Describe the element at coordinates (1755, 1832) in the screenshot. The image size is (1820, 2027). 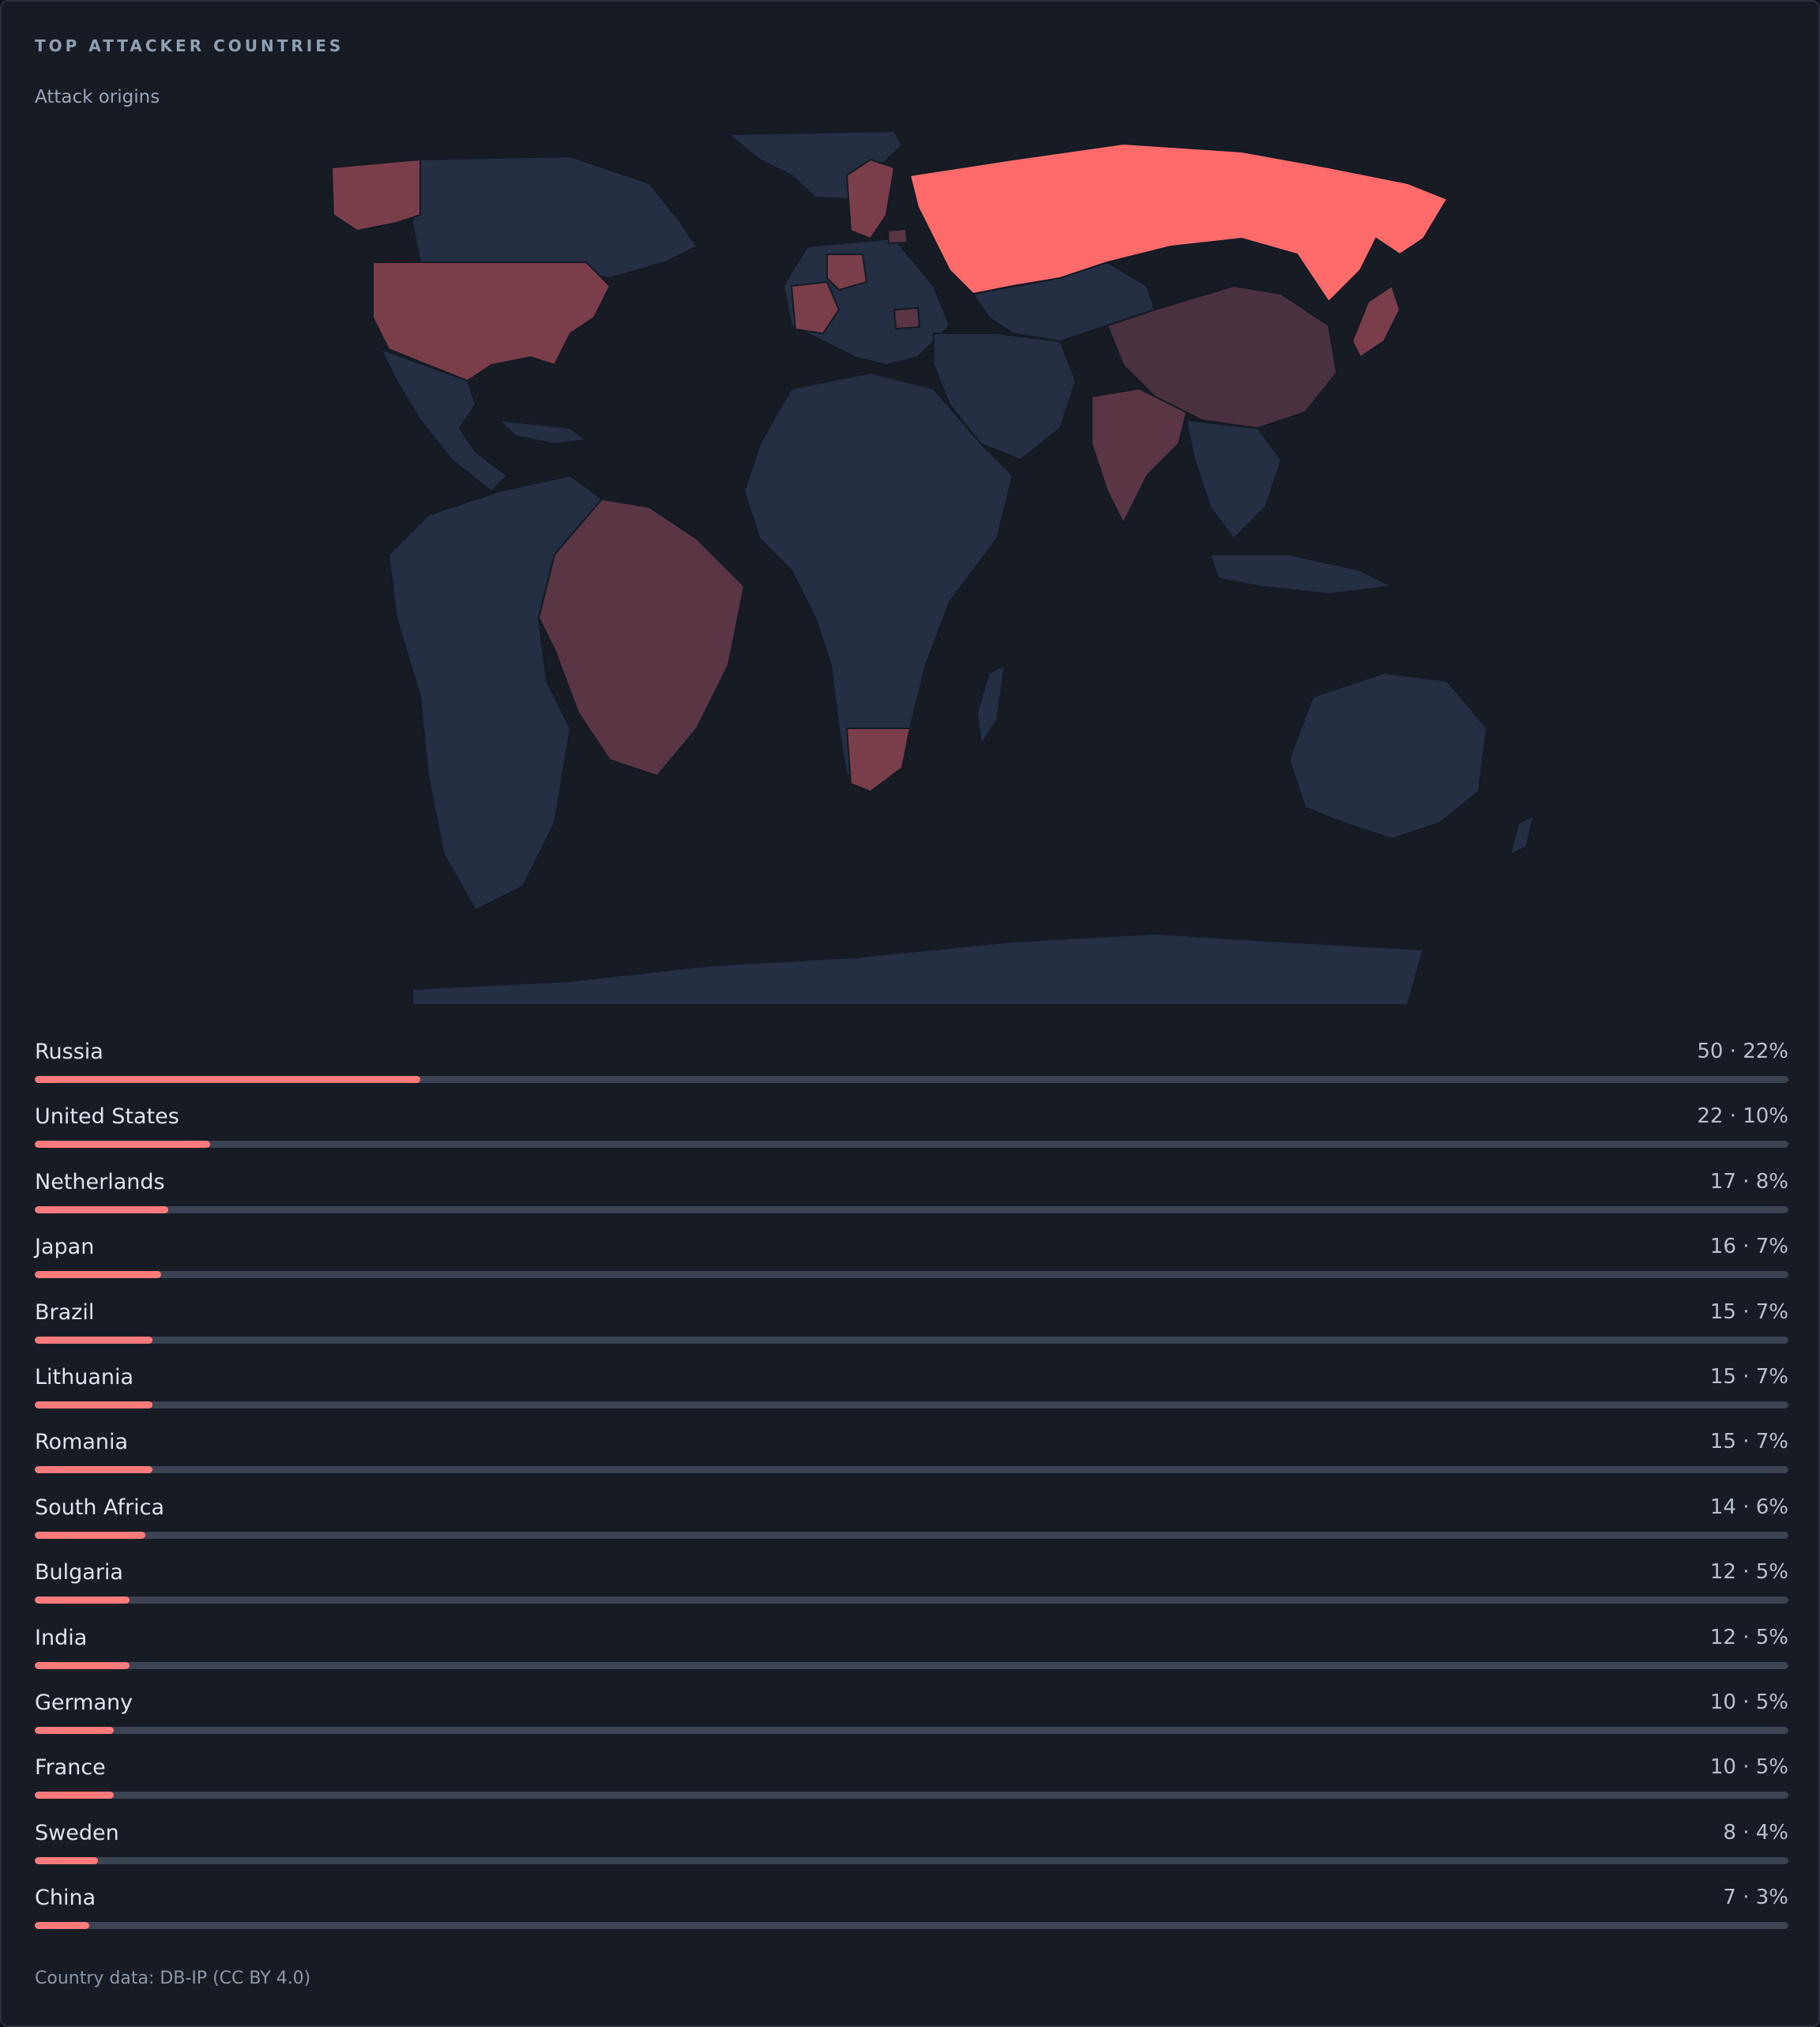
I see `country-value: 8 · 4%` at that location.